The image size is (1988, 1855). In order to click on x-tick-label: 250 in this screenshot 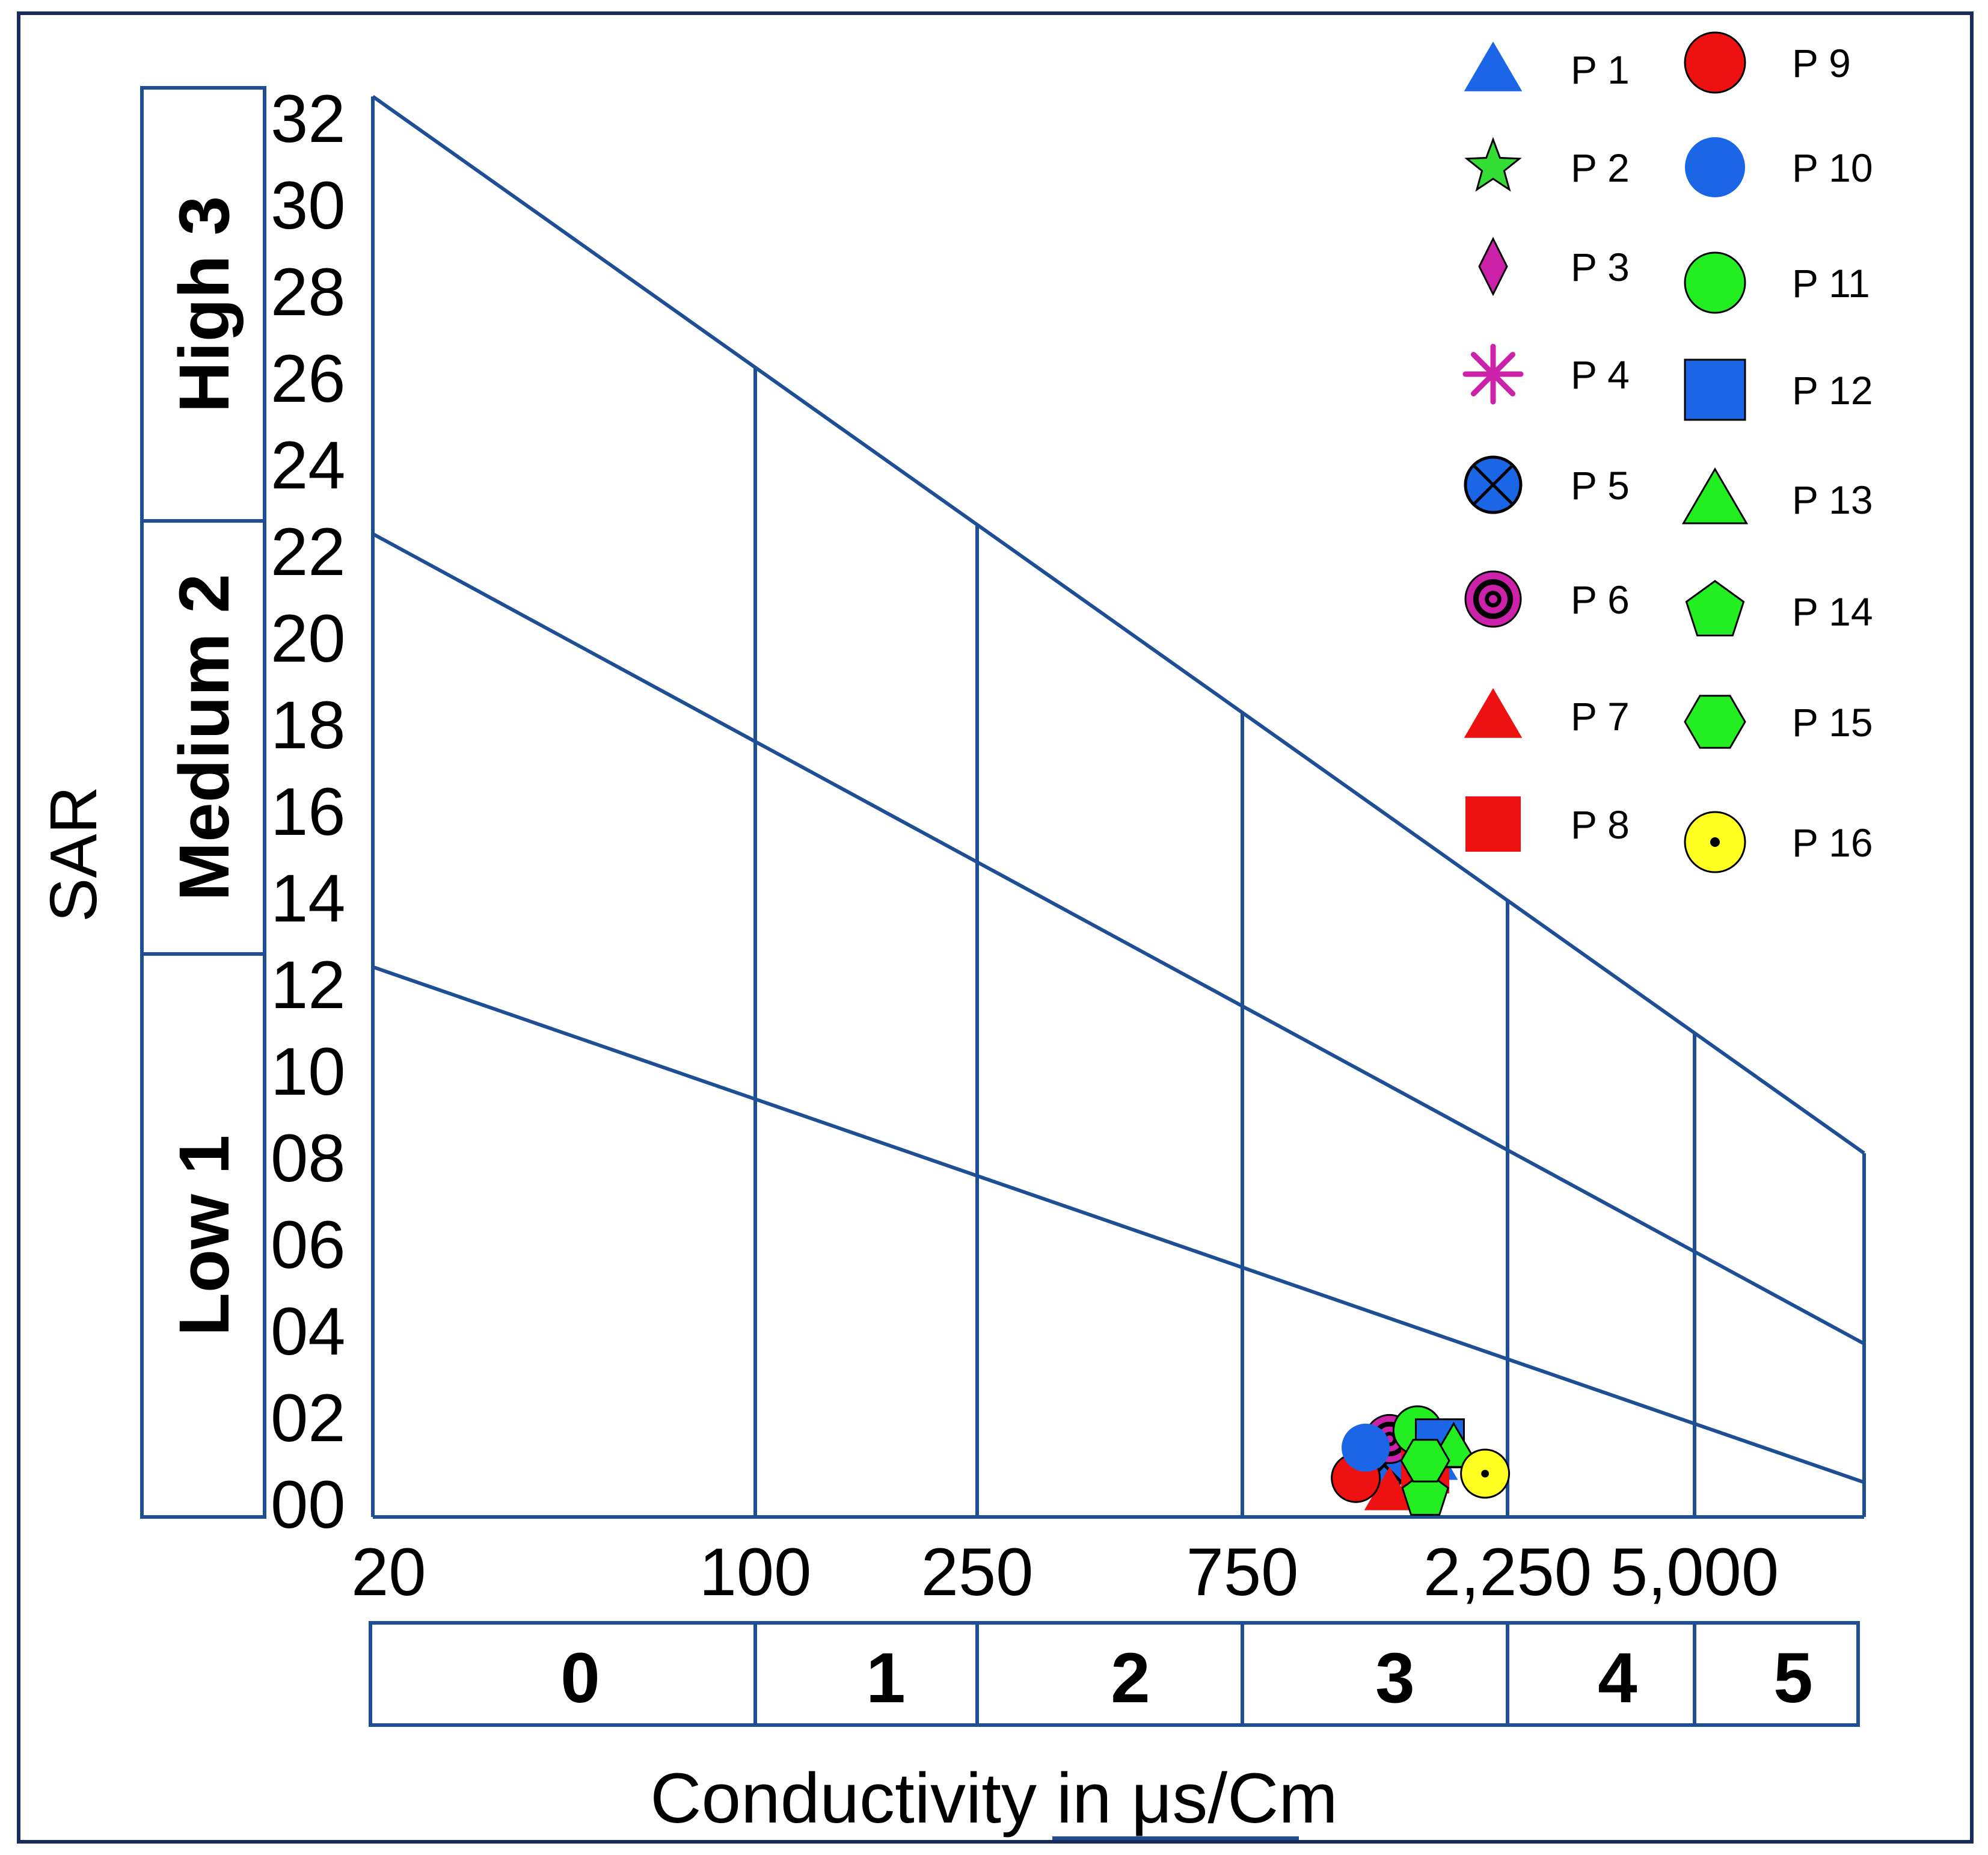, I will do `click(977, 1572)`.